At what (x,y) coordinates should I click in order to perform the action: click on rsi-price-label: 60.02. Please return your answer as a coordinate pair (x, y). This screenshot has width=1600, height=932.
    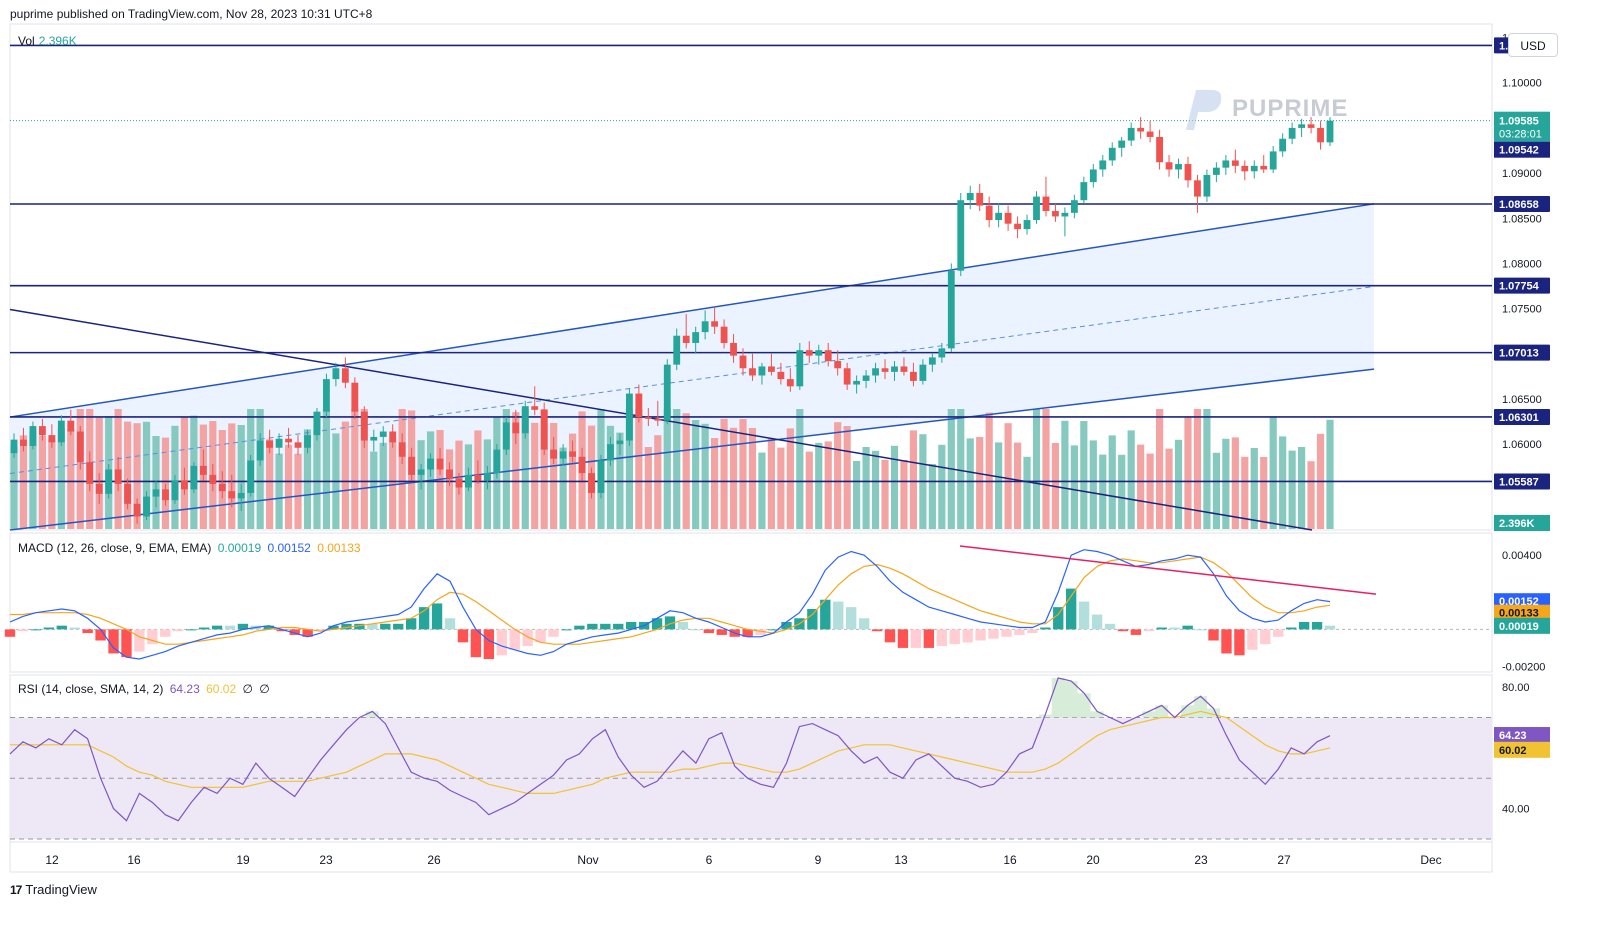
    Looking at the image, I should click on (1513, 751).